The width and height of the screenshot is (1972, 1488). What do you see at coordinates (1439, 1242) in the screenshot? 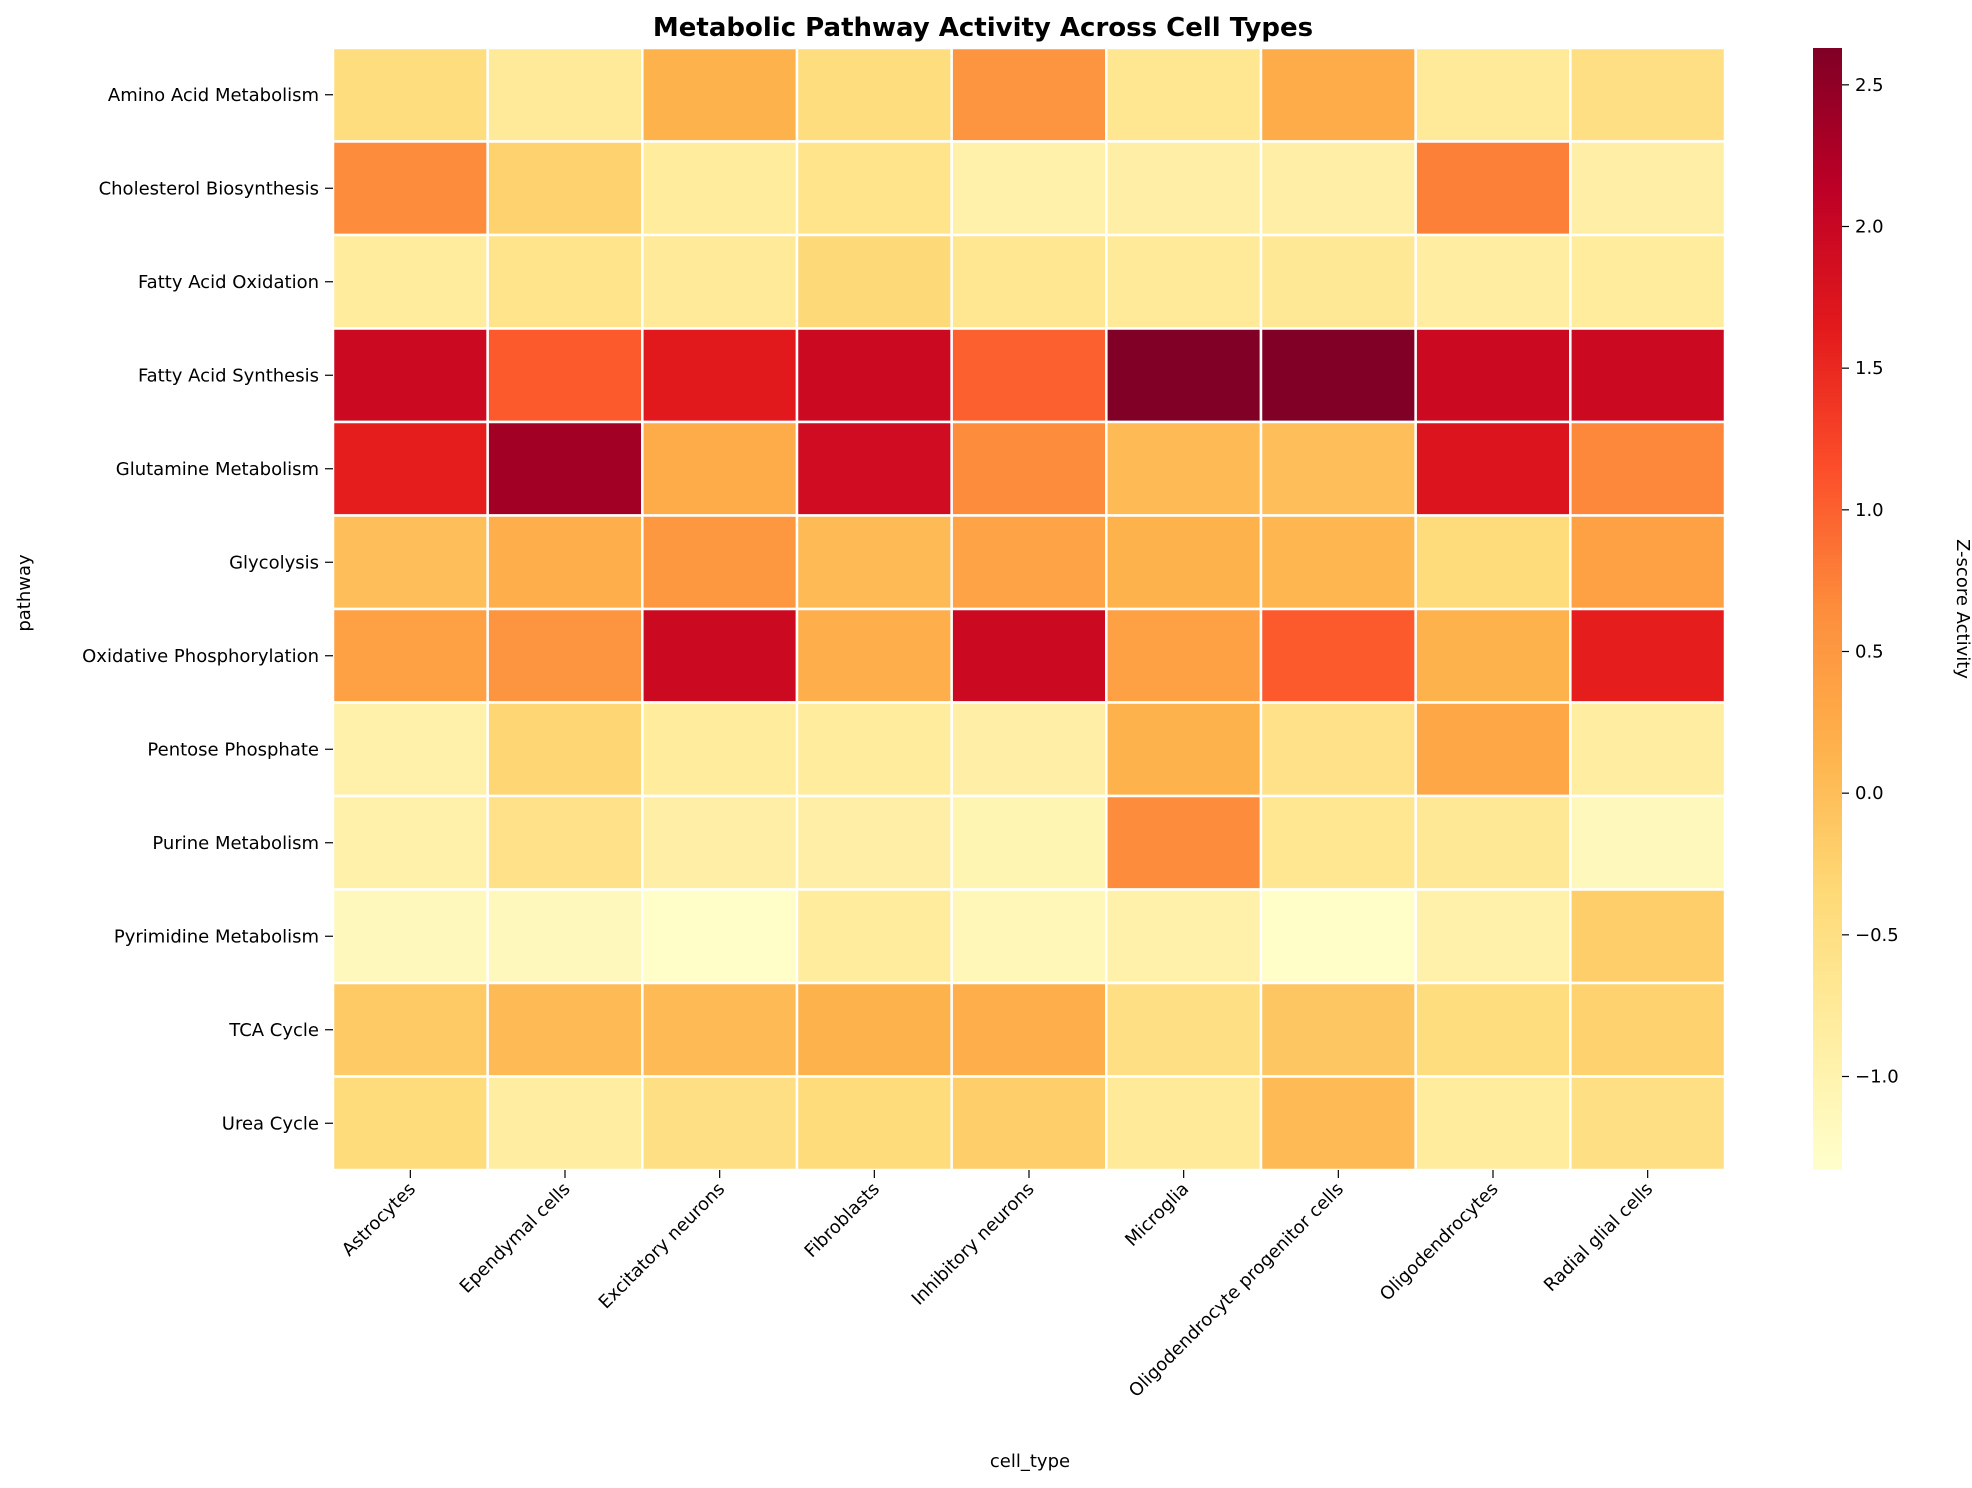
I see `x-tick-label: Oligodendrocytes` at bounding box center [1439, 1242].